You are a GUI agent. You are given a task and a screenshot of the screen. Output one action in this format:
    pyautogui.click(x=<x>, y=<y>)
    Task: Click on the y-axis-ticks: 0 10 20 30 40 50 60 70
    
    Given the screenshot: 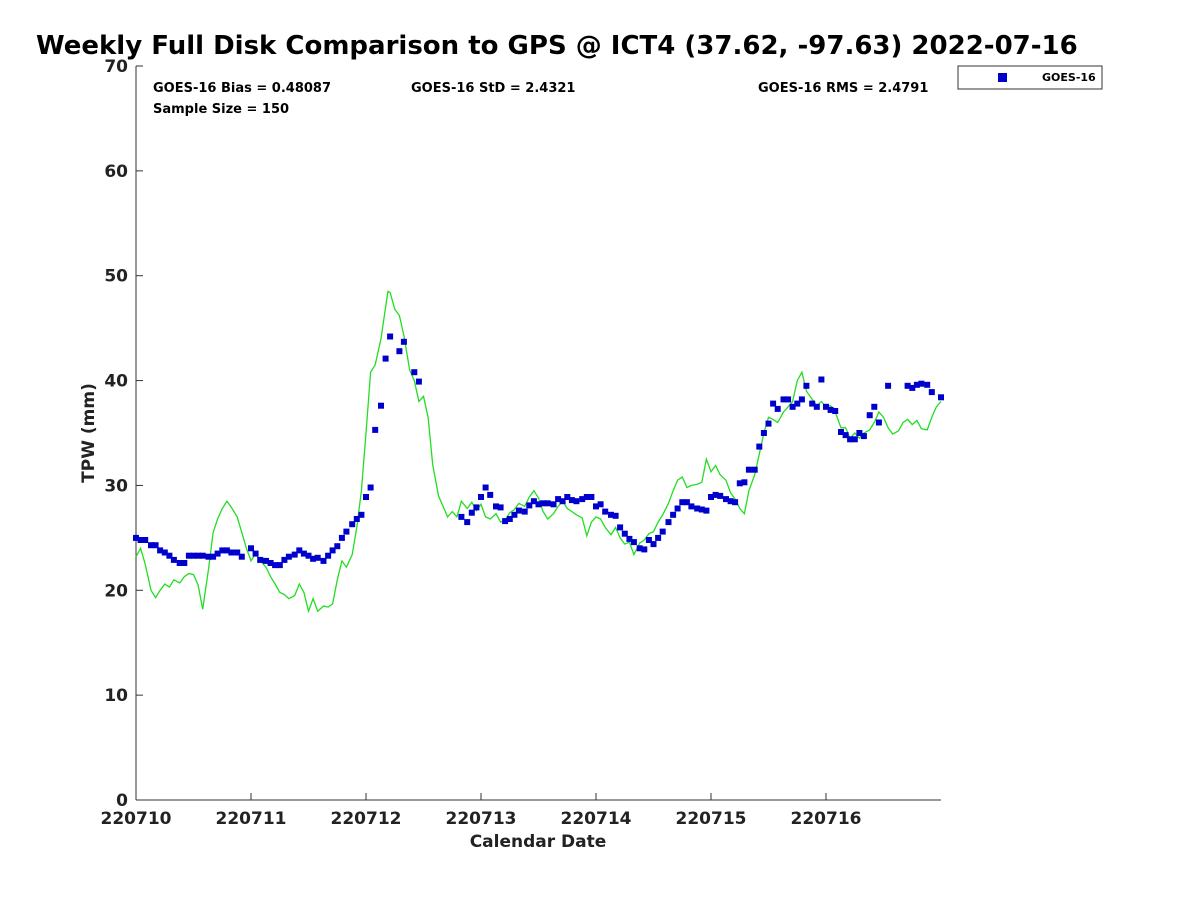 What is the action you would take?
    pyautogui.click(x=123, y=434)
    